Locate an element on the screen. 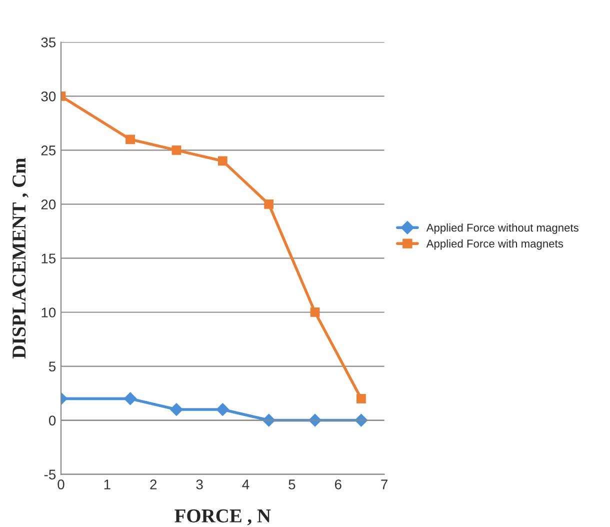  y-tick-label: -5 is located at coordinates (50, 475).